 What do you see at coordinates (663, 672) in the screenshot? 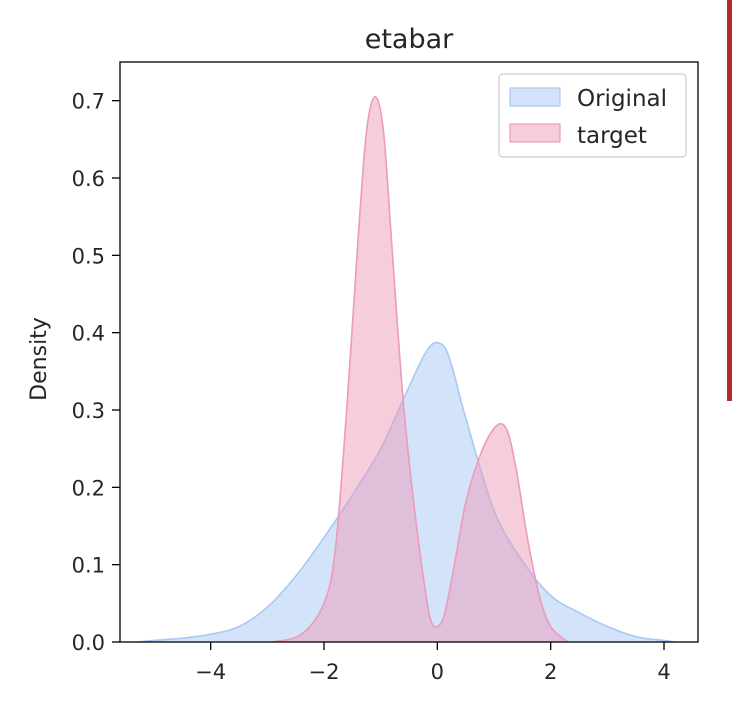
I see `x-tick-label: 4` at bounding box center [663, 672].